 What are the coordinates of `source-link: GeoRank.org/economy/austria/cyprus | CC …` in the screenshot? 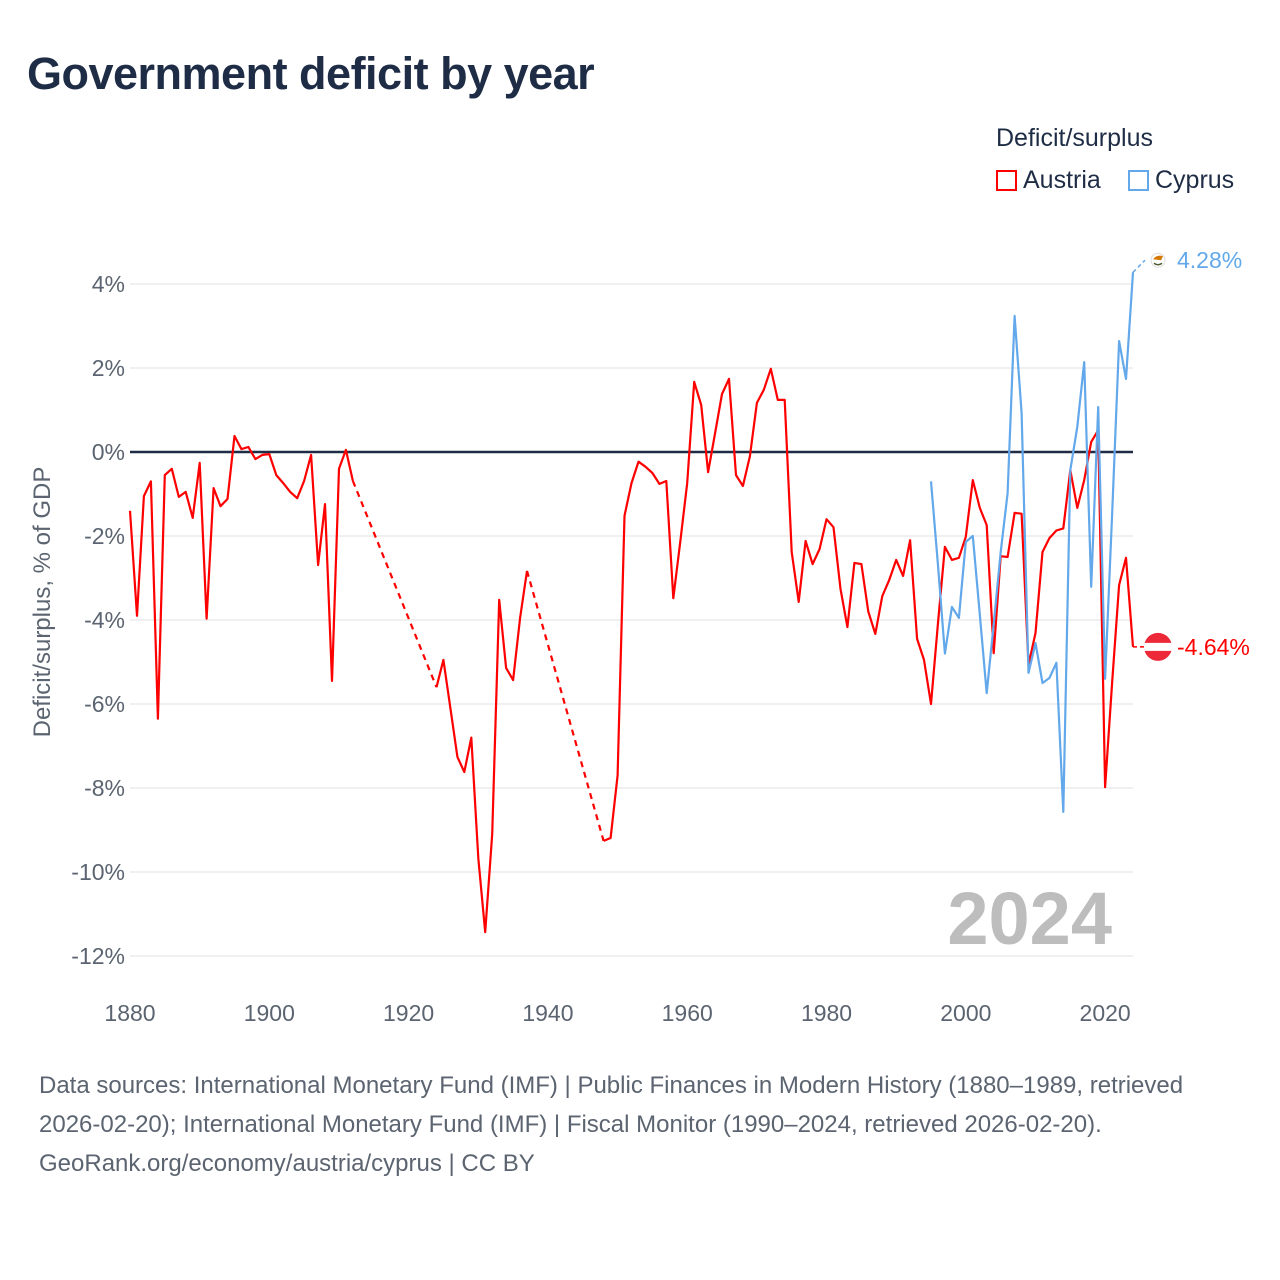 It's located at (287, 1163).